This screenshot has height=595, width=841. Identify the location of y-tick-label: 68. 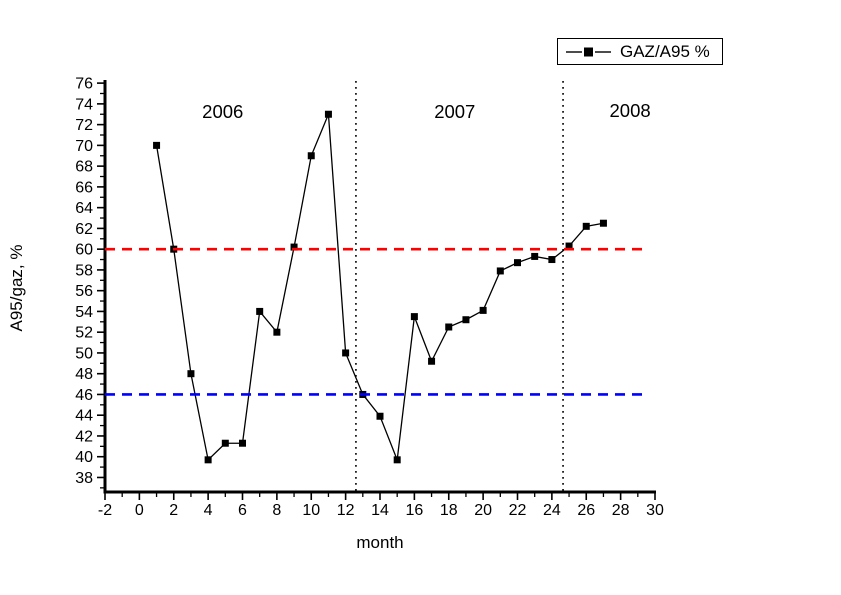
(84, 167).